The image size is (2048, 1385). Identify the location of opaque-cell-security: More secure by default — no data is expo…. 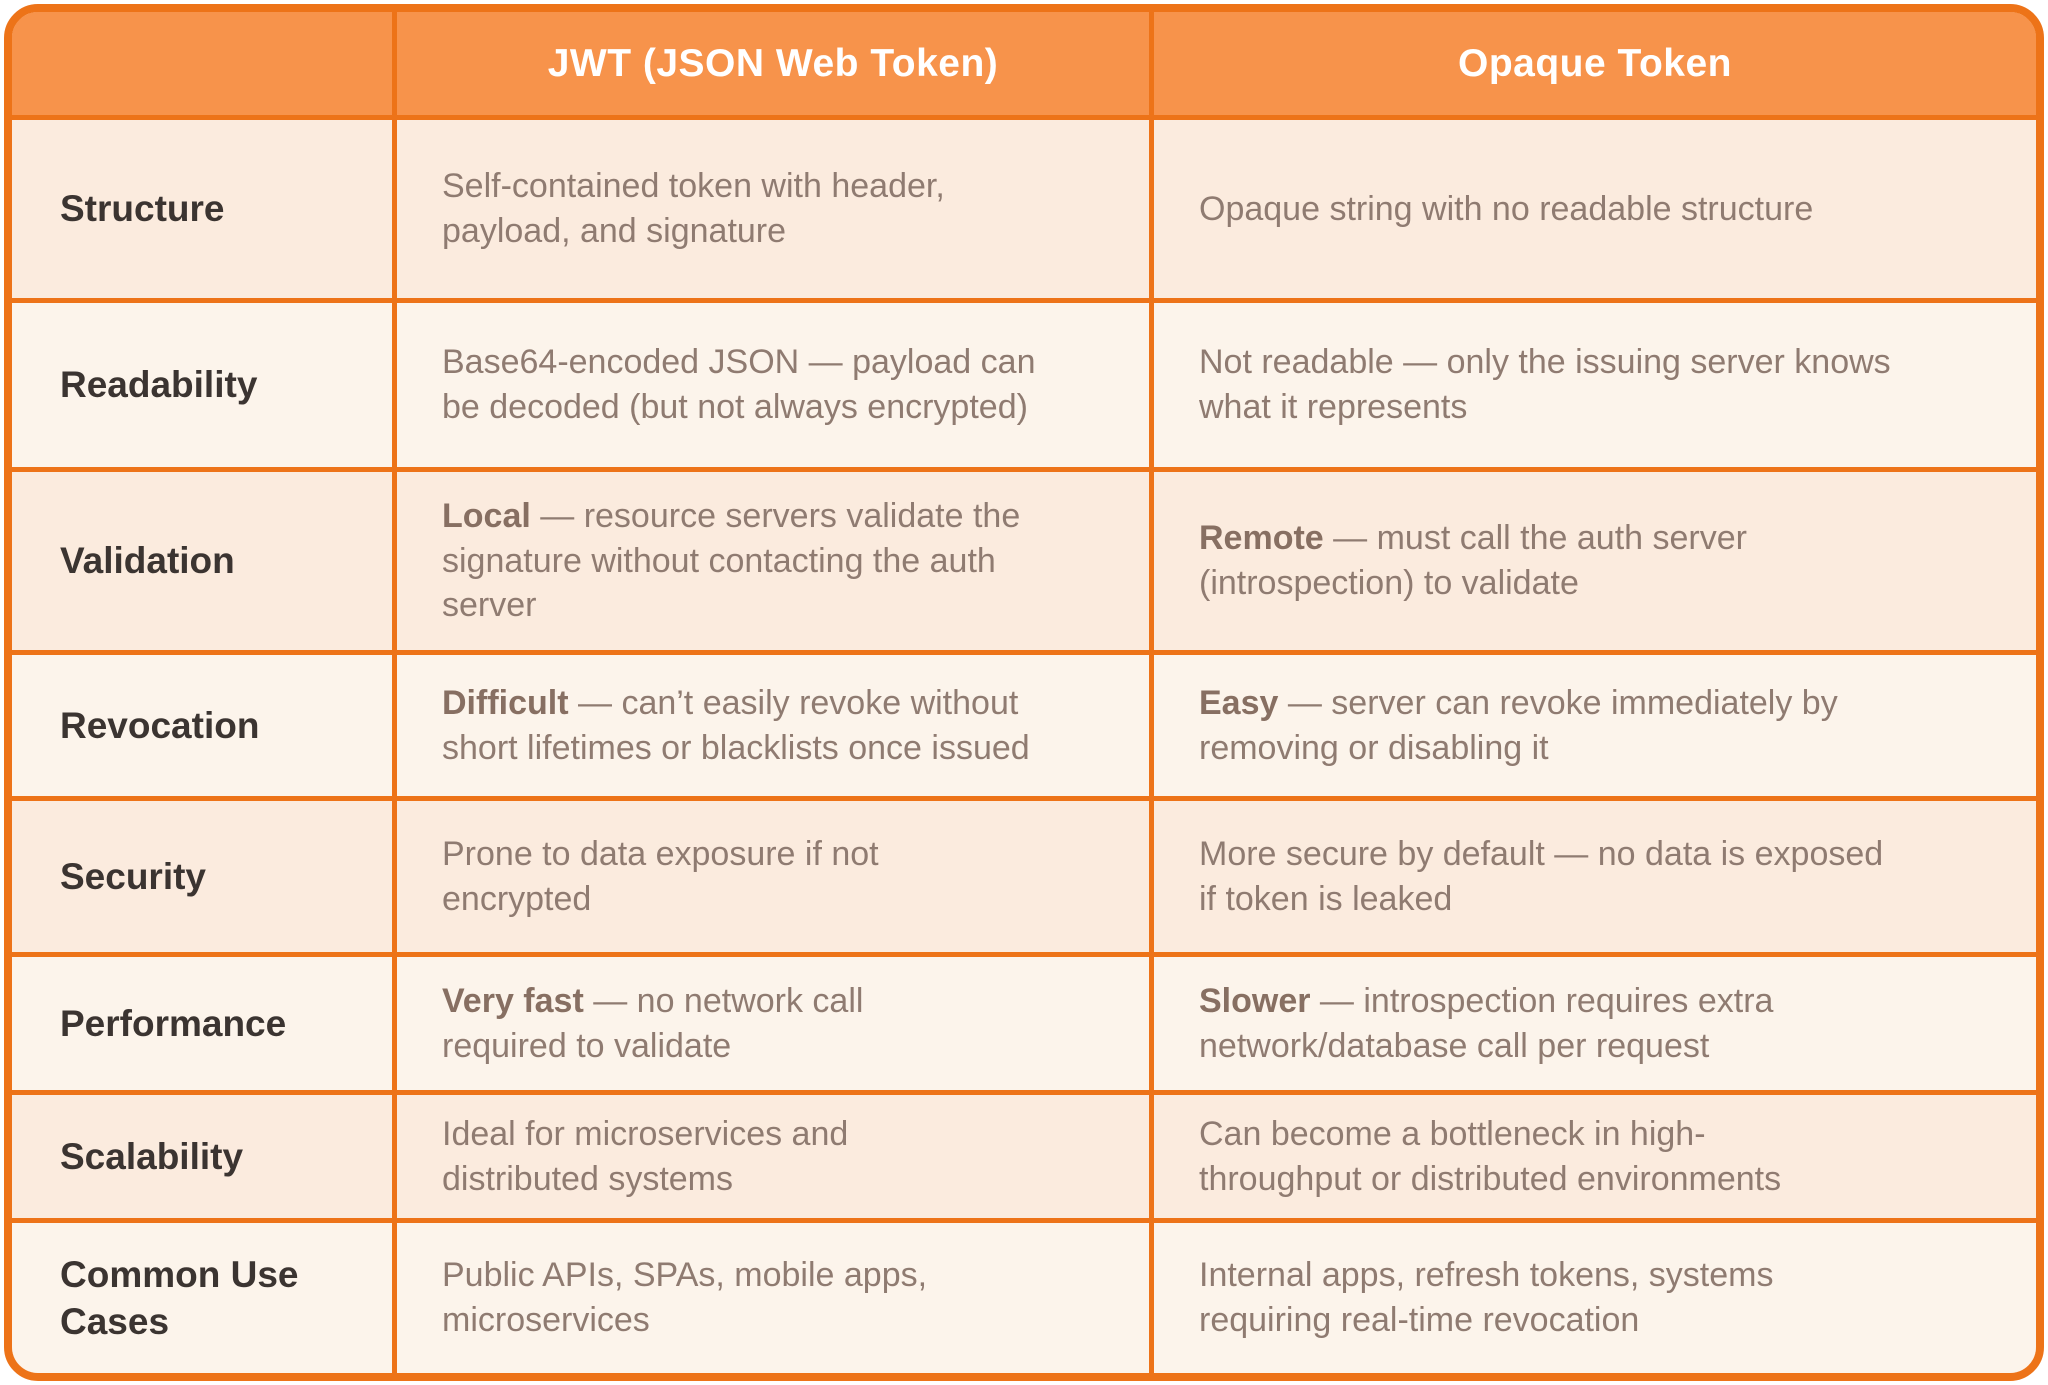
(1595, 876).